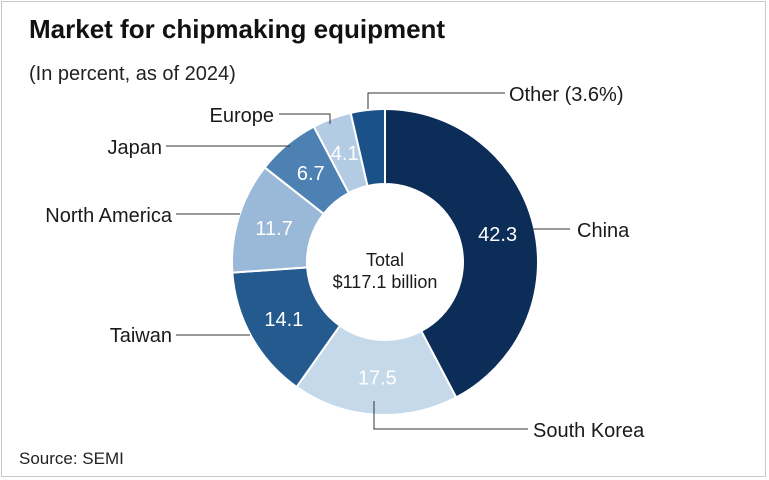  Describe the element at coordinates (132, 74) in the screenshot. I see `chart-subtitle: (In percent, as of 2024)` at that location.